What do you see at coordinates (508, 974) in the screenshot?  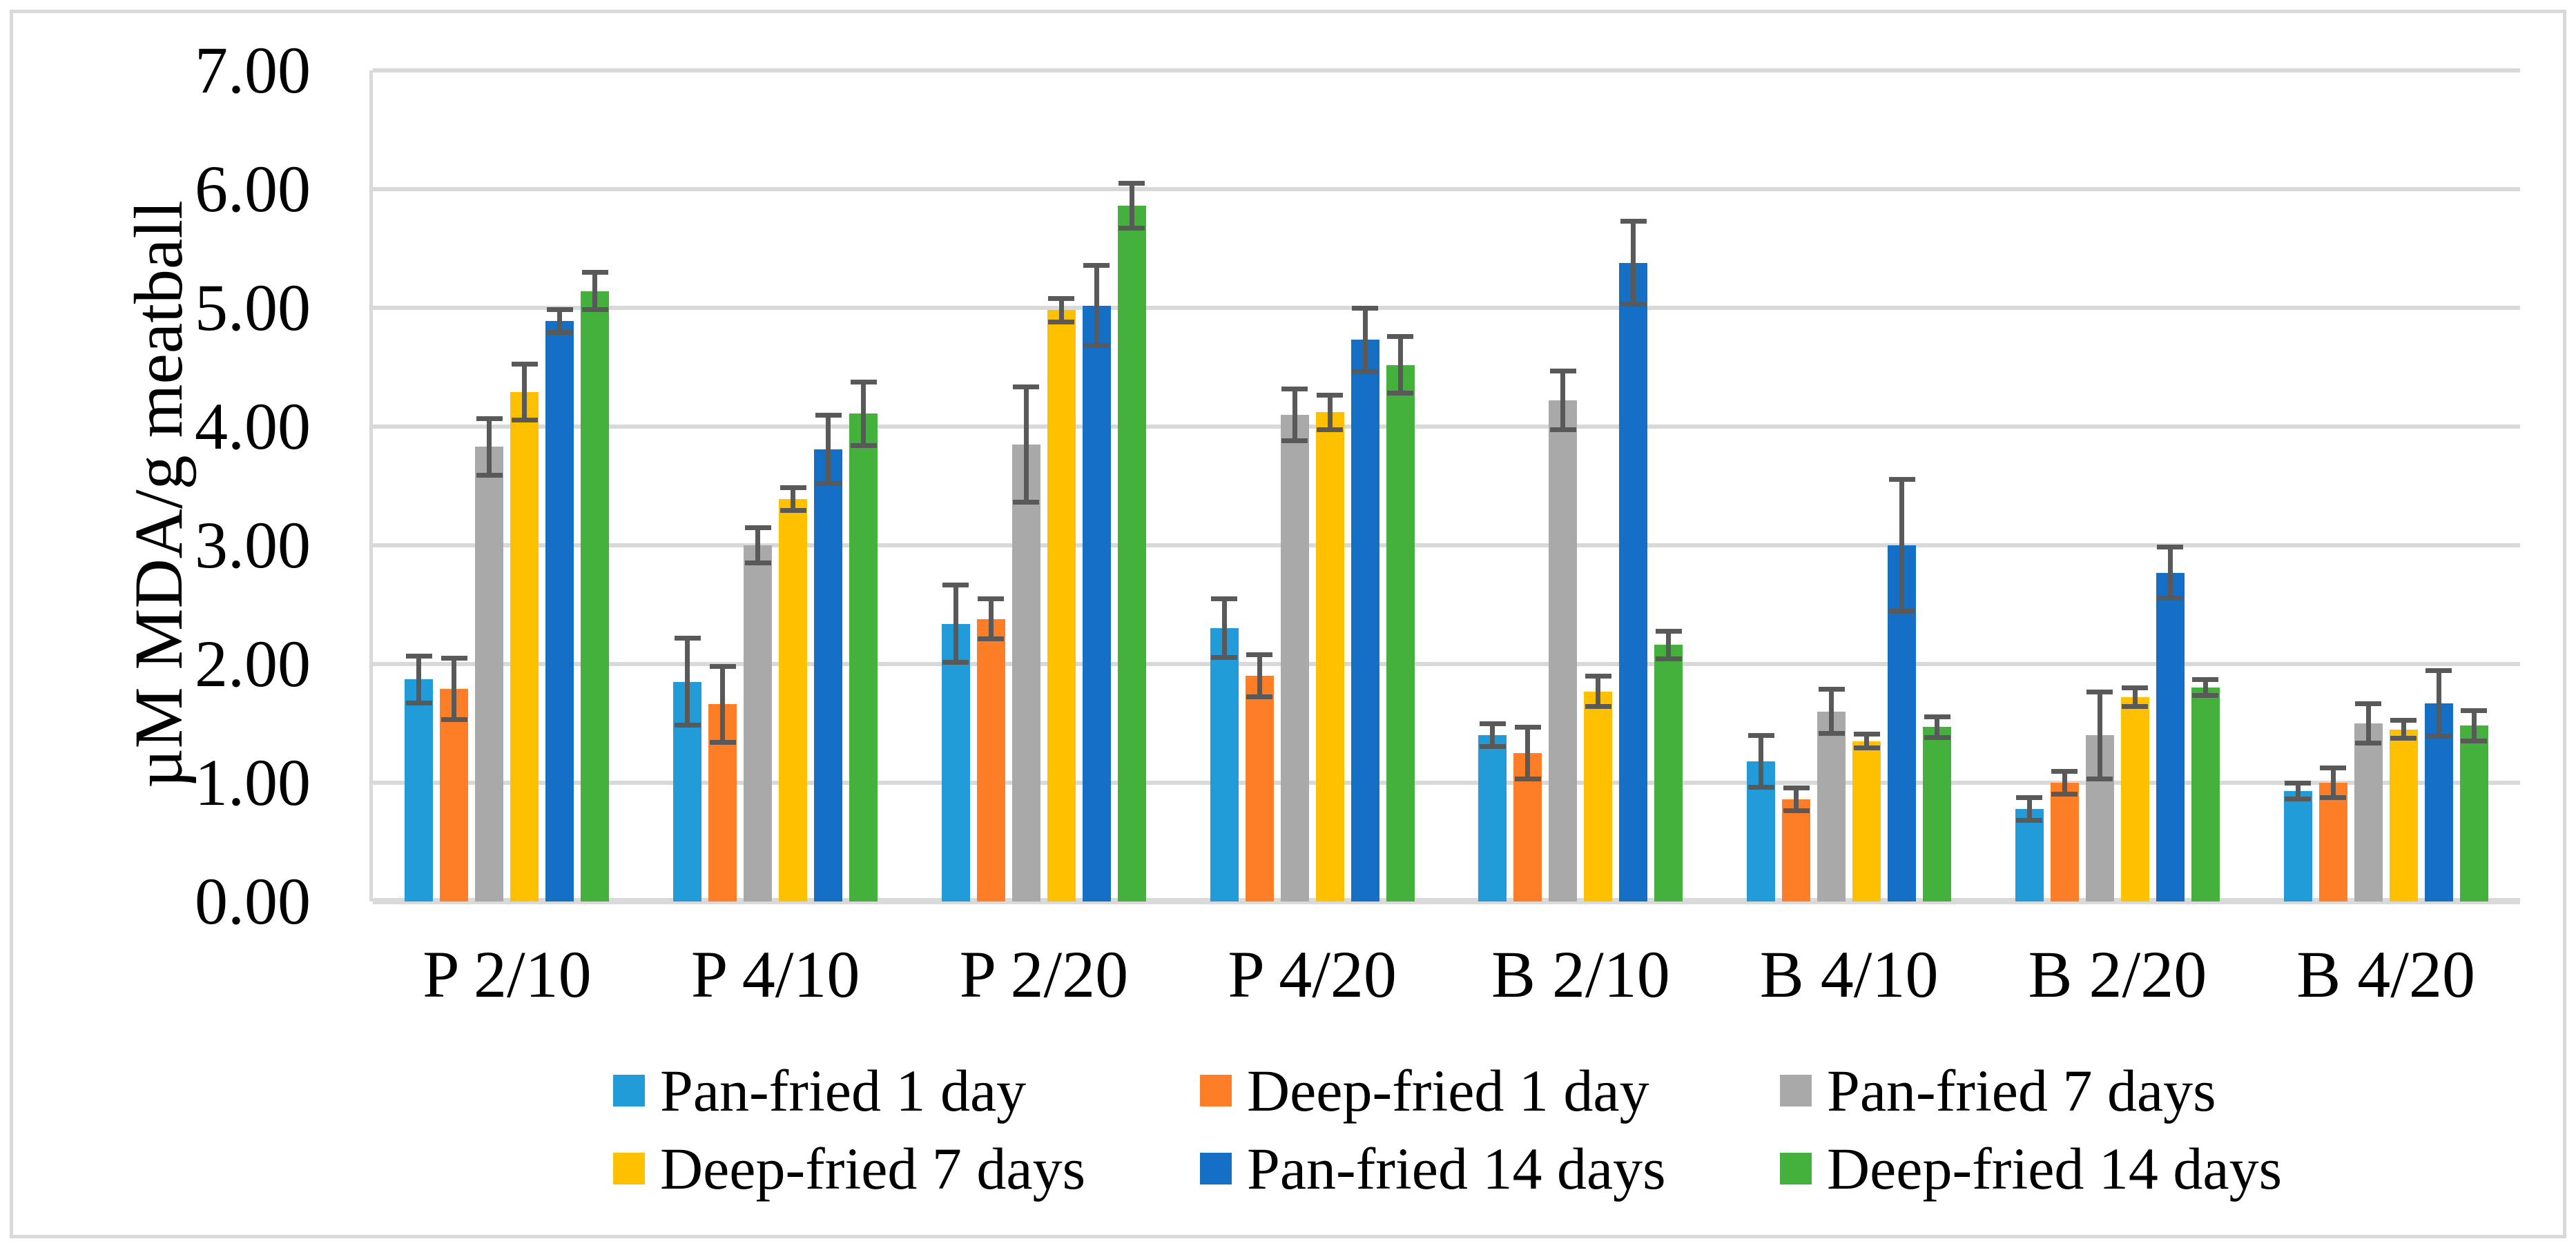 I see `x-category-label: P 2/10` at bounding box center [508, 974].